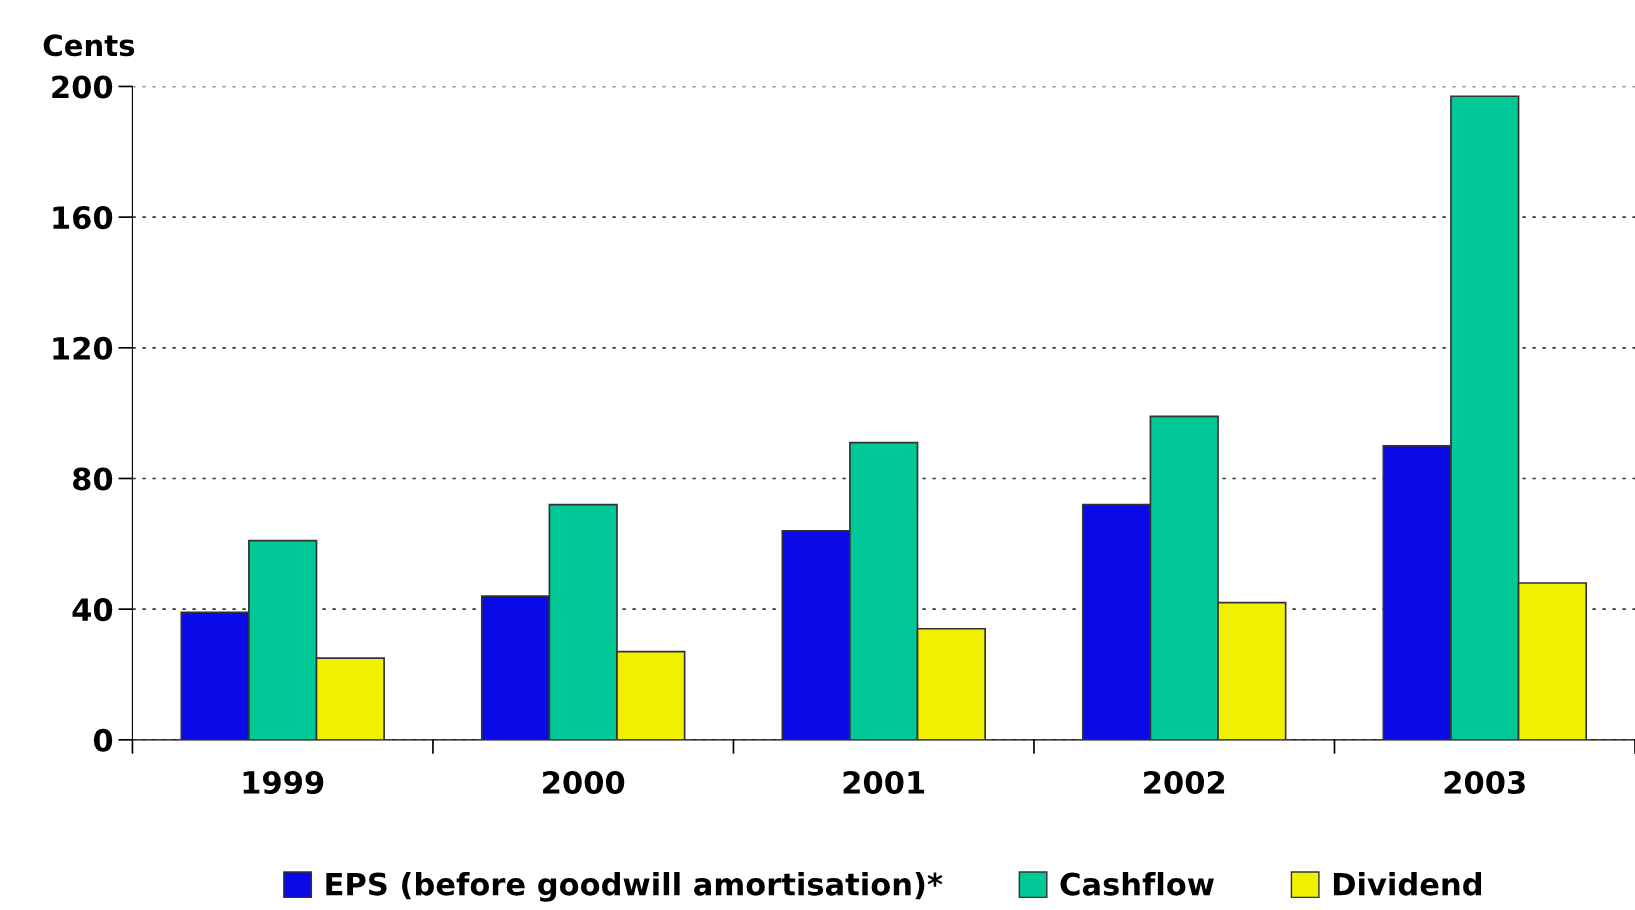 Image resolution: width=1635 pixels, height=910 pixels. I want to click on y-tick-label: 160, so click(83, 218).